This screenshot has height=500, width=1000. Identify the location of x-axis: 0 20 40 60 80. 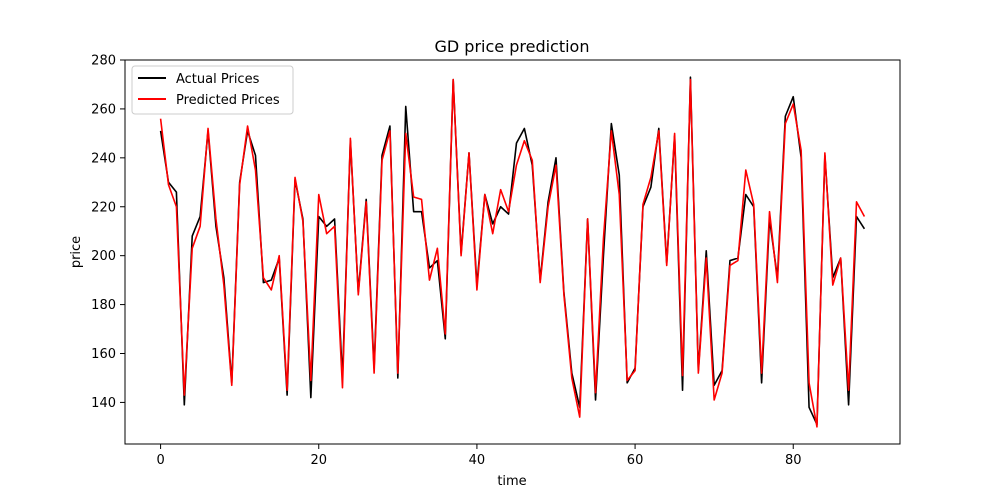
(479, 456).